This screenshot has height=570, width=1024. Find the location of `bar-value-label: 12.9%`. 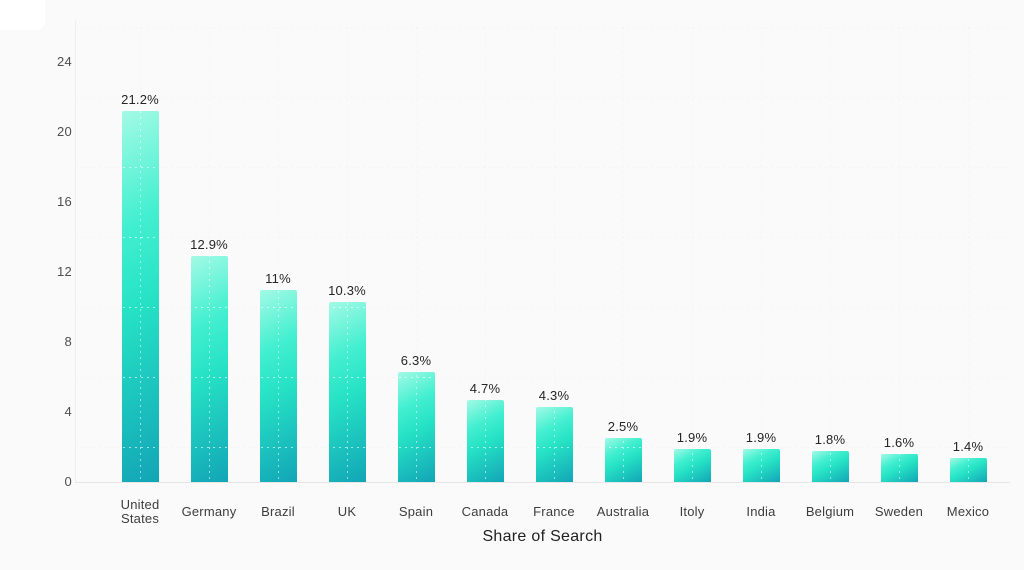

bar-value-label: 12.9% is located at coordinates (209, 245).